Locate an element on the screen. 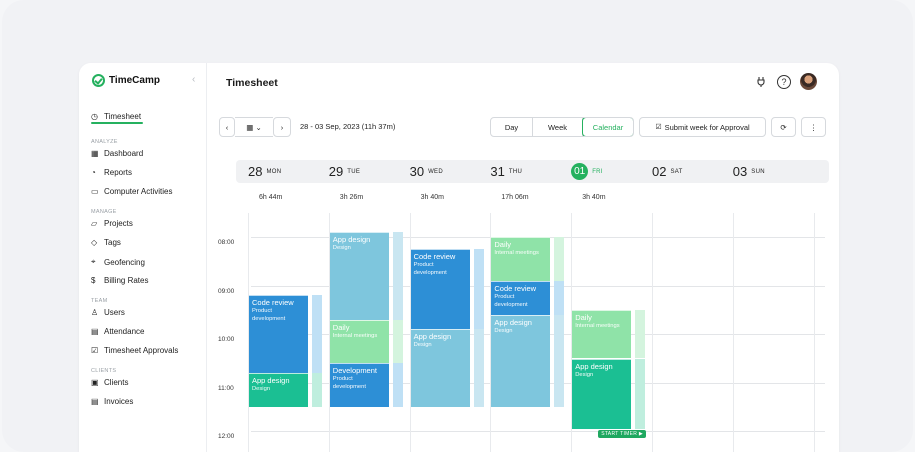 Image resolution: width=915 pixels, height=452 pixels. hour-gridline is located at coordinates (538, 432).